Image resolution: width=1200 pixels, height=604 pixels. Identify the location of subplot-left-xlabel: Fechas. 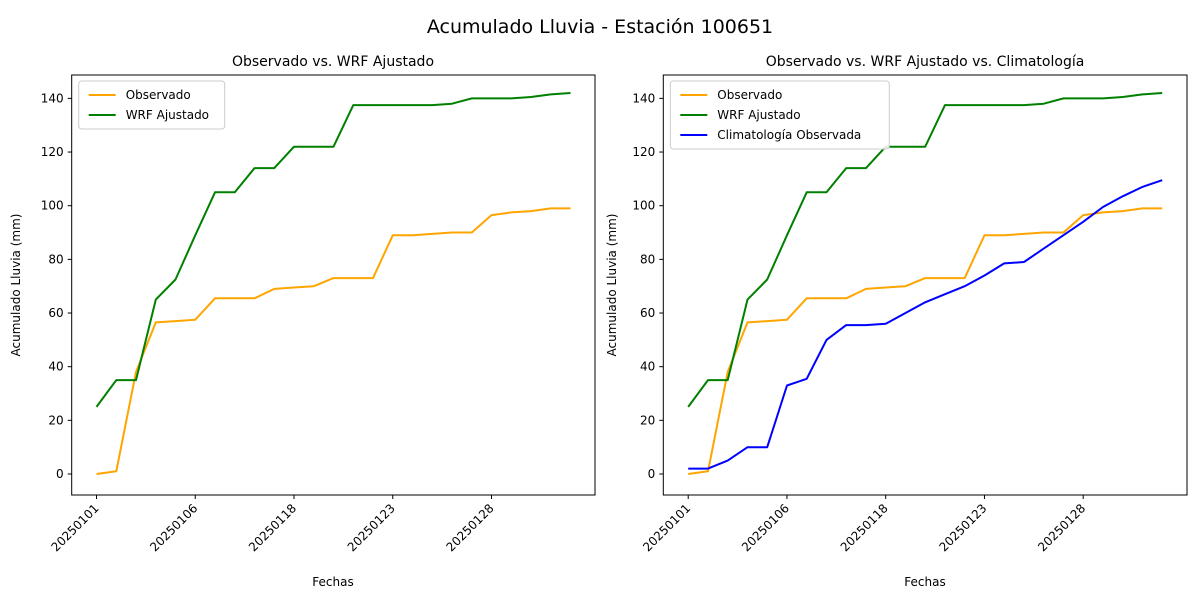
(332, 582).